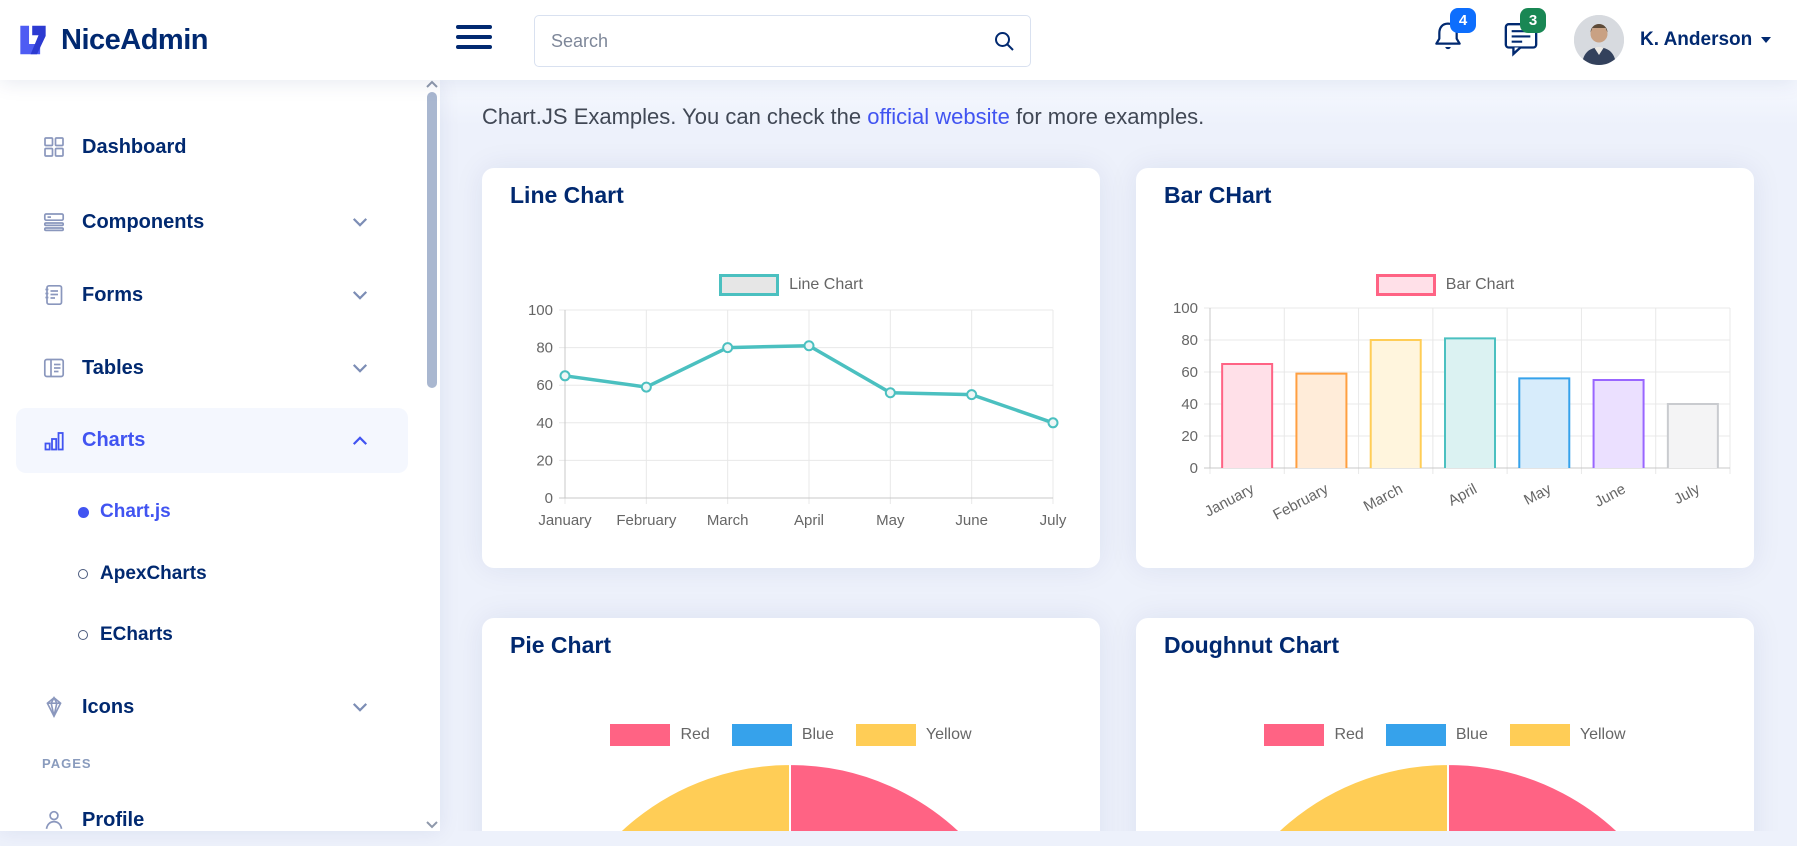  Describe the element at coordinates (1537, 494) in the screenshot. I see `svg-text: May` at that location.